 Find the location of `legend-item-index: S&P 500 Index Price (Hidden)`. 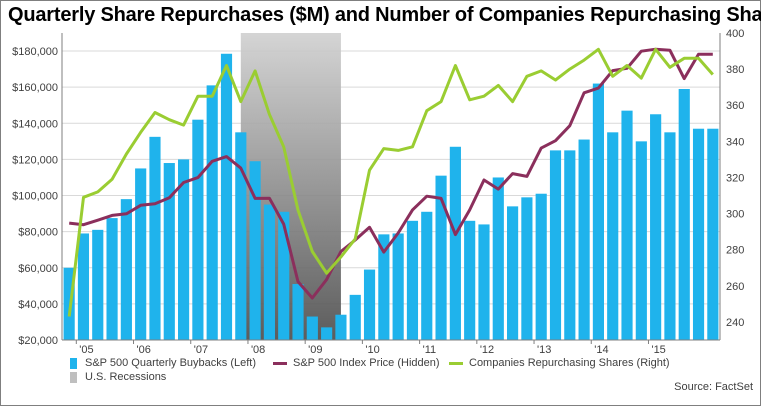

legend-item-index: S&P 500 Index Price (Hidden) is located at coordinates (356, 363).